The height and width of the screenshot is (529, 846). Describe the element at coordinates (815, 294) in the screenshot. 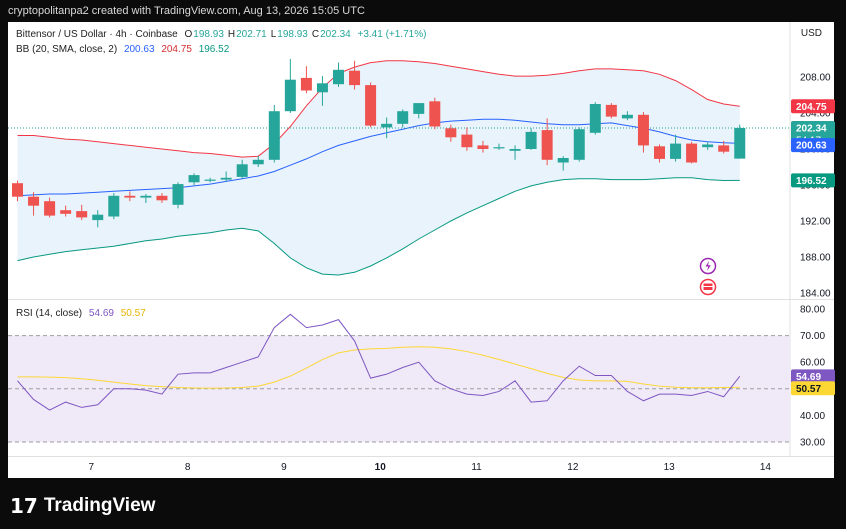

I see `price-tick-label: 184.00` at that location.